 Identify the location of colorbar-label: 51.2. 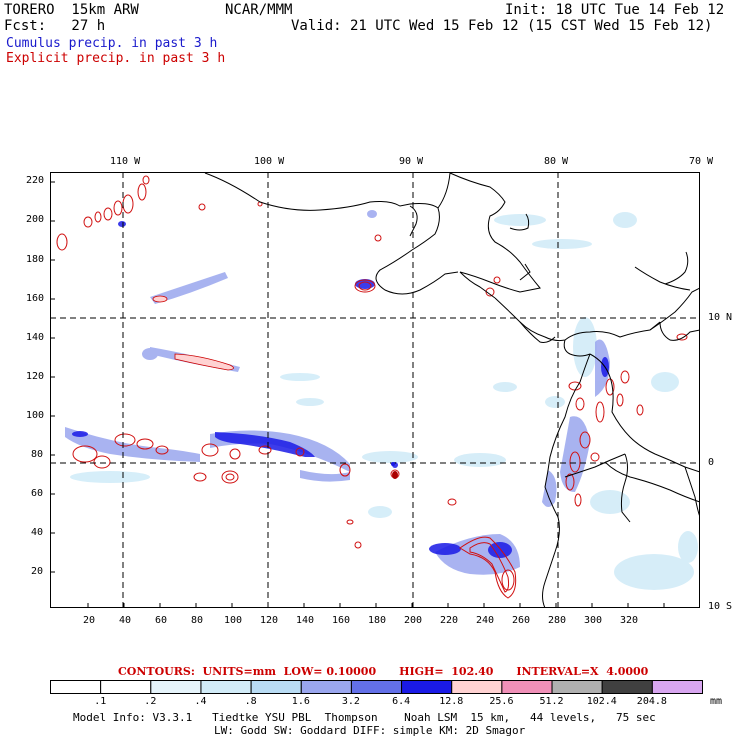
(551, 701).